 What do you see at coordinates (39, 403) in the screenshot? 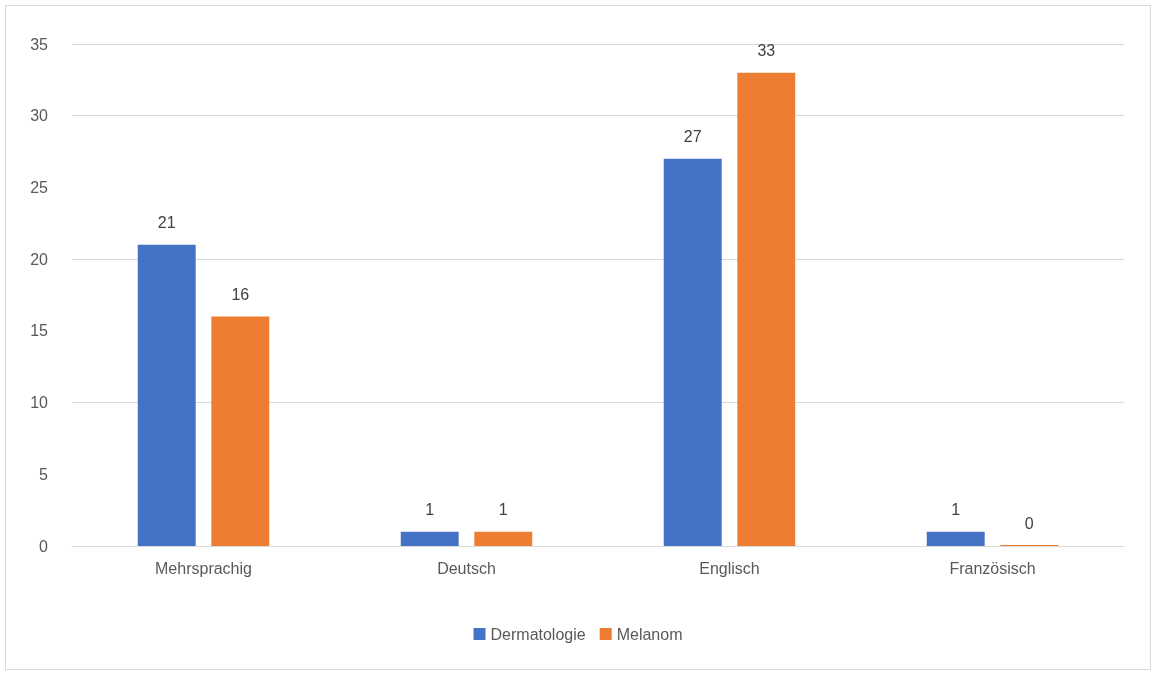
I see `y-tick-label: 10` at bounding box center [39, 403].